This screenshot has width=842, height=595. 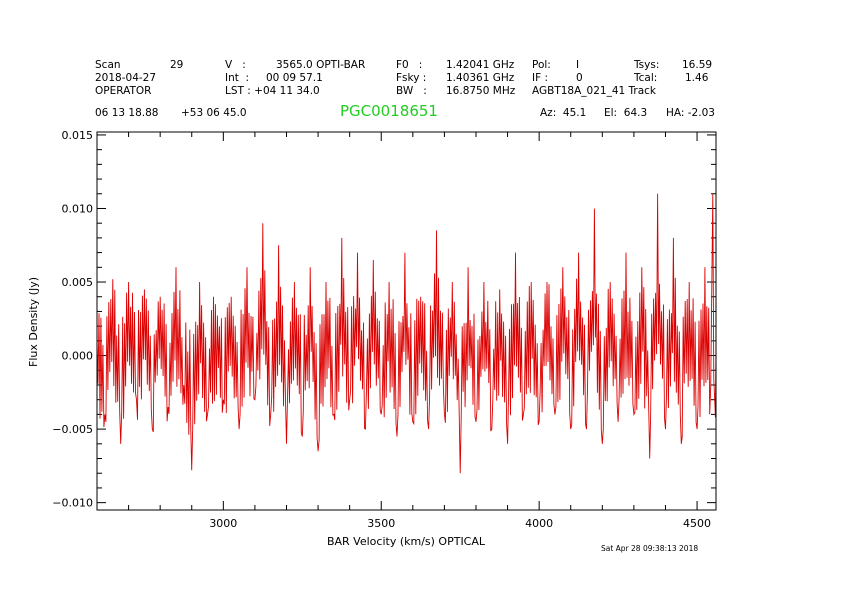 What do you see at coordinates (481, 91) in the screenshot?
I see `bw-value: 16.8750 MHz` at bounding box center [481, 91].